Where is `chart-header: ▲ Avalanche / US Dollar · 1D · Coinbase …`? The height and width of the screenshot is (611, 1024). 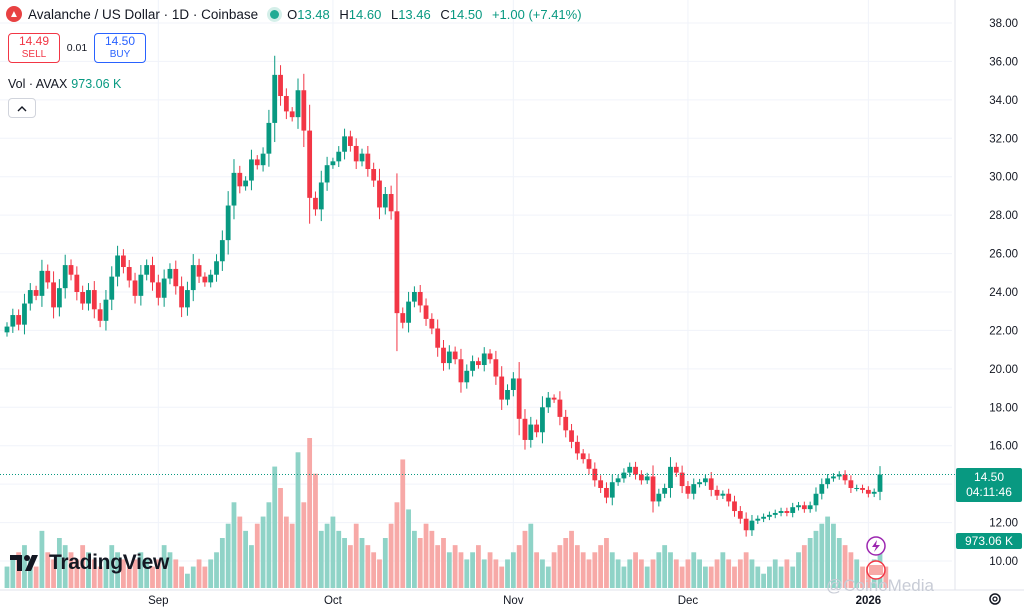
chart-header: ▲ Avalanche / US Dollar · 1D · Coinbase … is located at coordinates (297, 14).